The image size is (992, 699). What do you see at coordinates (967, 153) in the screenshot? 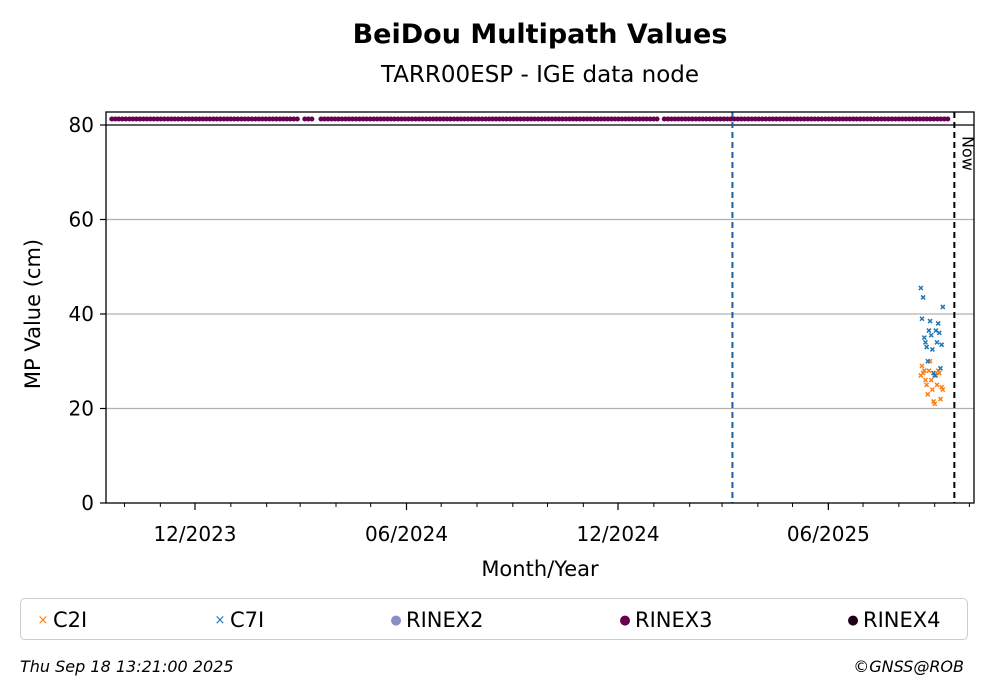
I see `now-label: Now` at bounding box center [967, 153].